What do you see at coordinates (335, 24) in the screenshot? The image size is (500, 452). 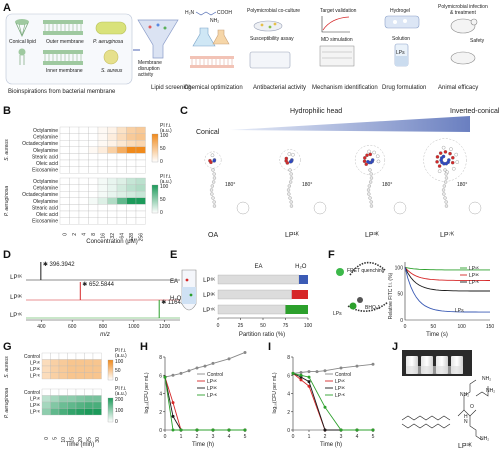 I see `validation-chart-icon` at bounding box center [335, 24].